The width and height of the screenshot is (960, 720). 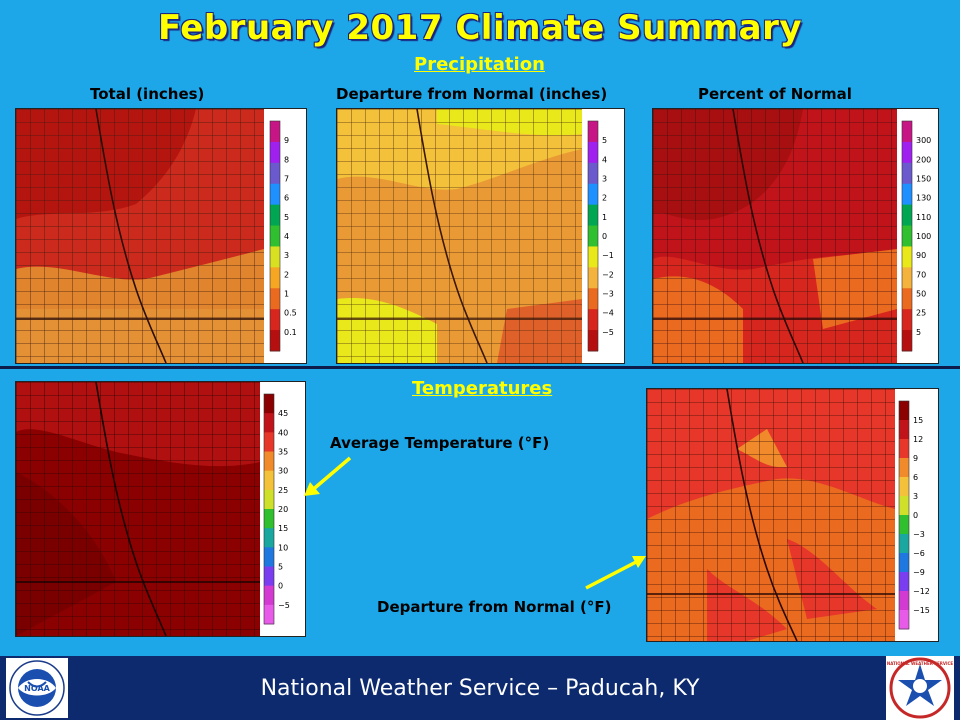 I want to click on departure_precip-legend-label: −2, so click(x=608, y=274).